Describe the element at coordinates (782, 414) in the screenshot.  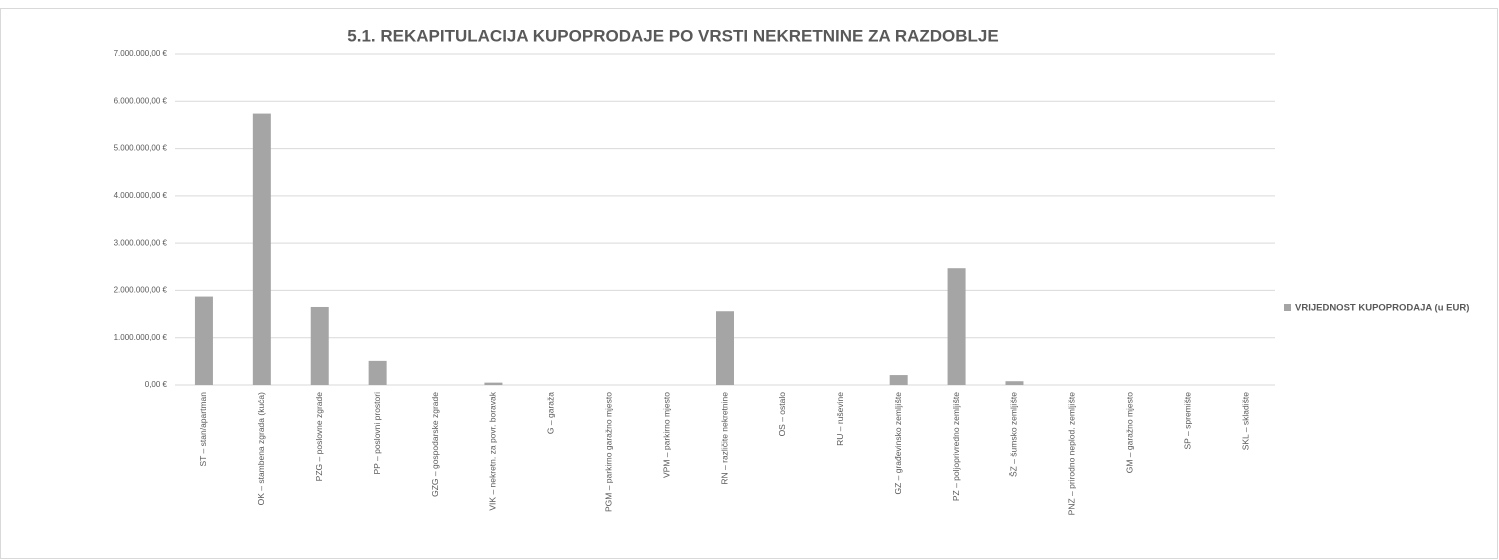
I see `x-tick-label: OS – ostalo` at that location.